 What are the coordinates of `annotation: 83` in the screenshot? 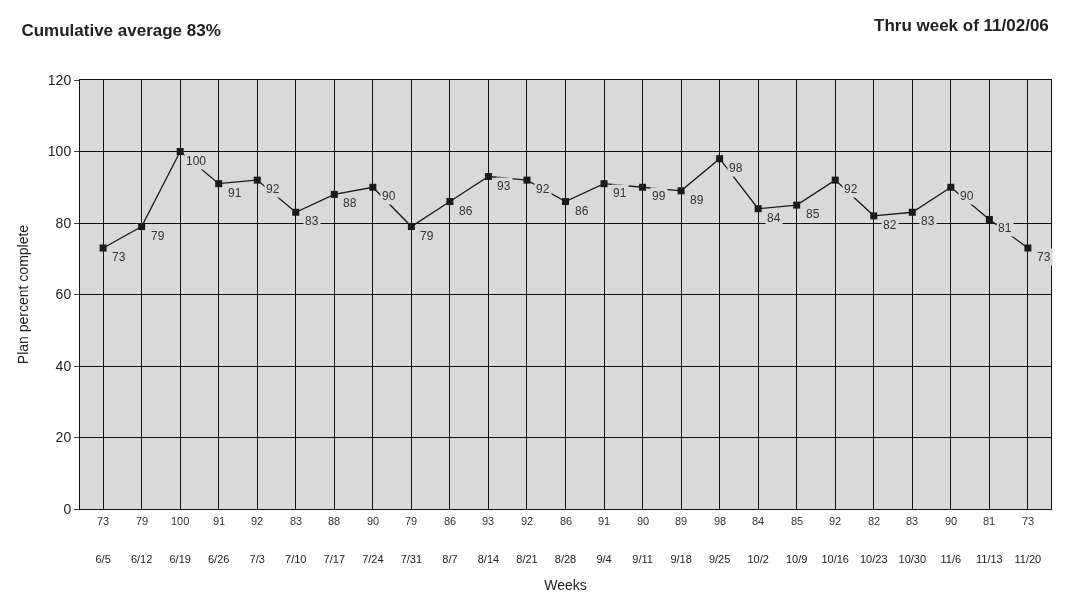 It's located at (928, 221).